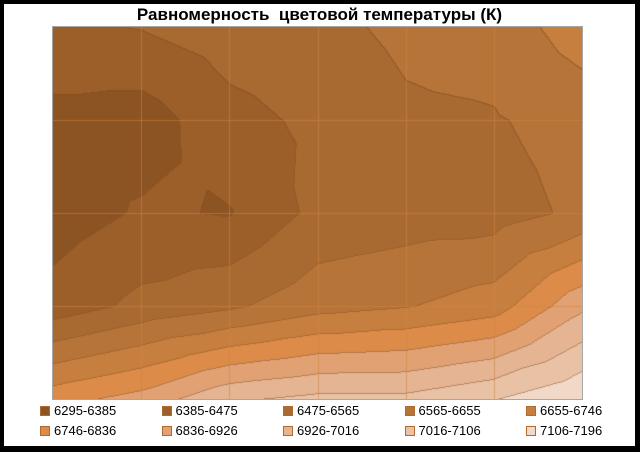 The width and height of the screenshot is (640, 452). I want to click on legend-item: 6295-6385, so click(86, 410).